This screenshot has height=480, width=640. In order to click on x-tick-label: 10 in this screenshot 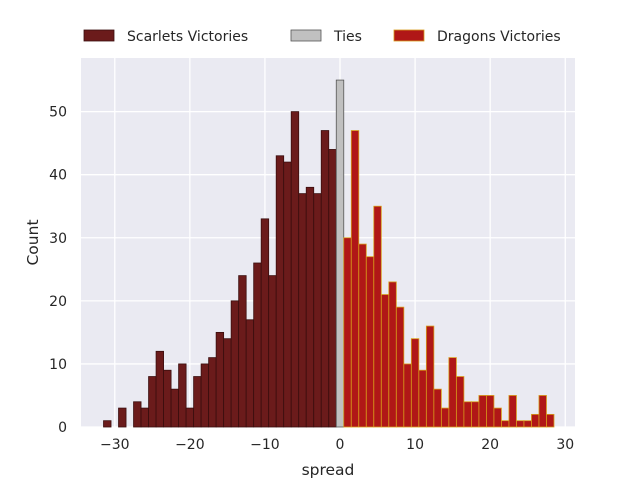, I will do `click(415, 445)`.